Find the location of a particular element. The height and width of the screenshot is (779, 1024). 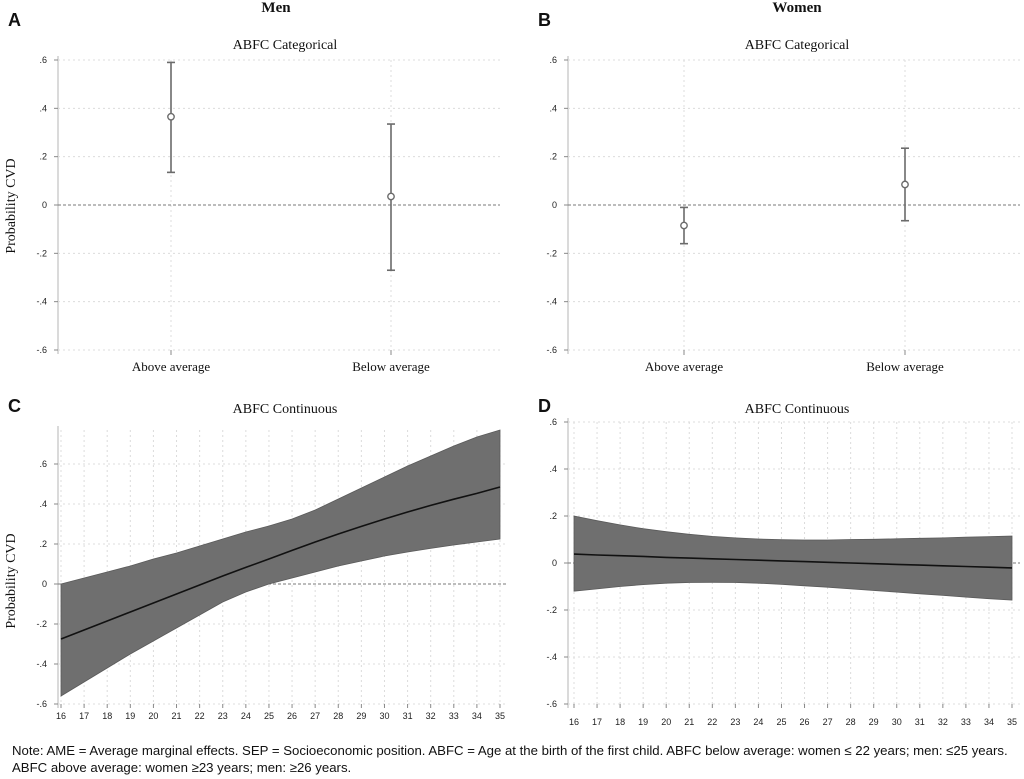

panel-a-title: ABFC Categorical is located at coordinates (285, 45).